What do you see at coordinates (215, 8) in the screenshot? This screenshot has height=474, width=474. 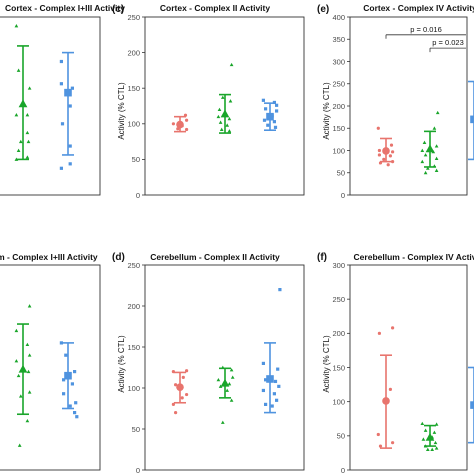 I see `panel-2-title: Cortex - Complex II Activity` at bounding box center [215, 8].